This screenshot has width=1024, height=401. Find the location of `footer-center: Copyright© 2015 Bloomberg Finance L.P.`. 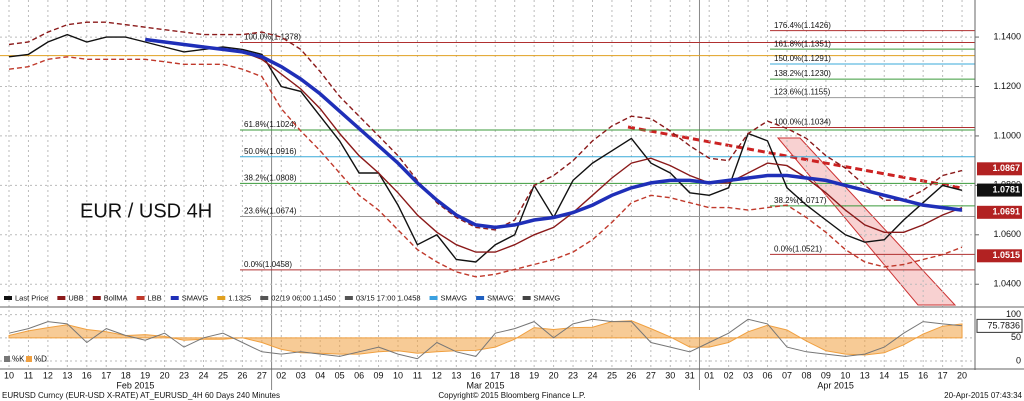

footer-center: Copyright© 2015 Bloomberg Finance L.P. is located at coordinates (511, 395).